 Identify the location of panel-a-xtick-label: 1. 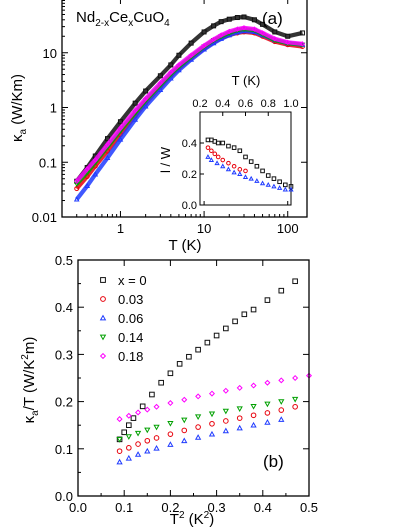
(120, 228).